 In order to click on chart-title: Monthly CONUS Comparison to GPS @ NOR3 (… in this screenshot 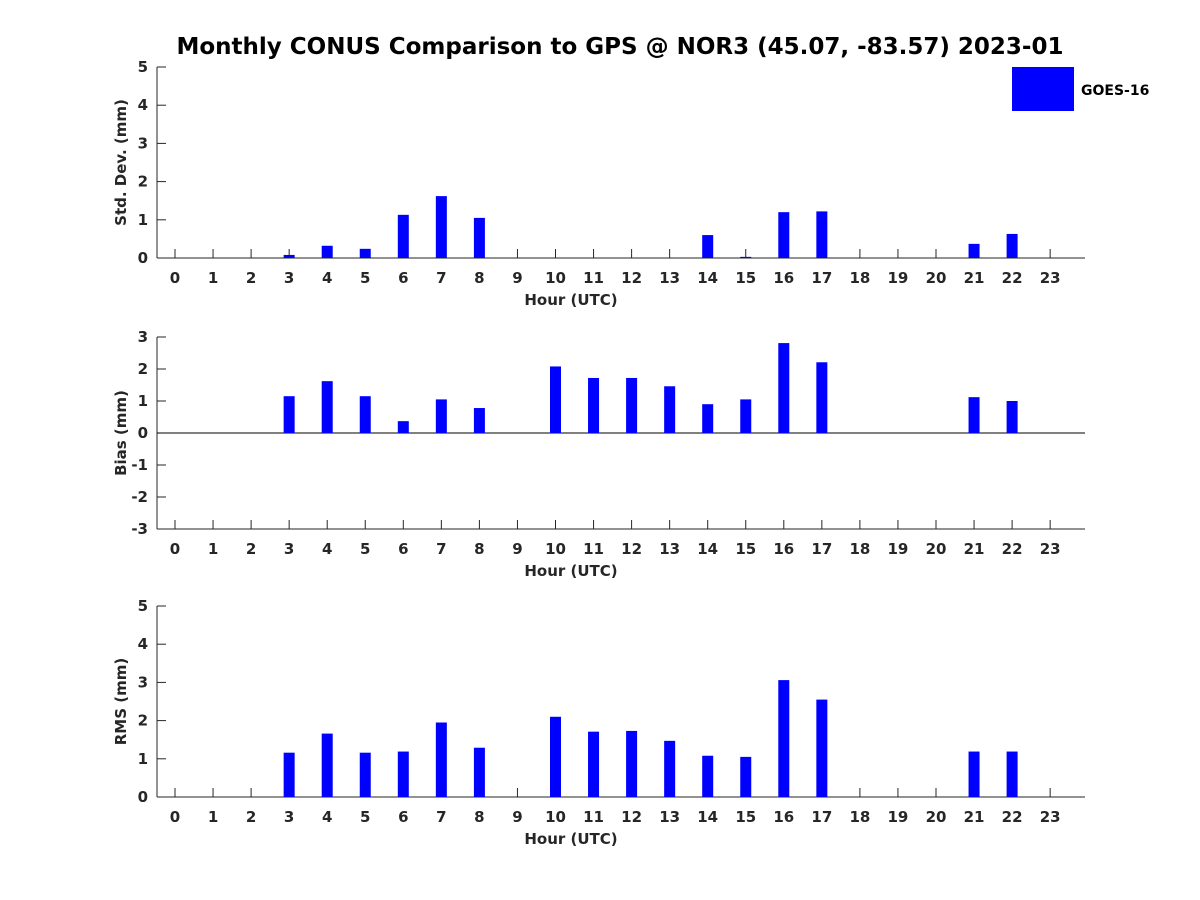, I will do `click(619, 47)`.